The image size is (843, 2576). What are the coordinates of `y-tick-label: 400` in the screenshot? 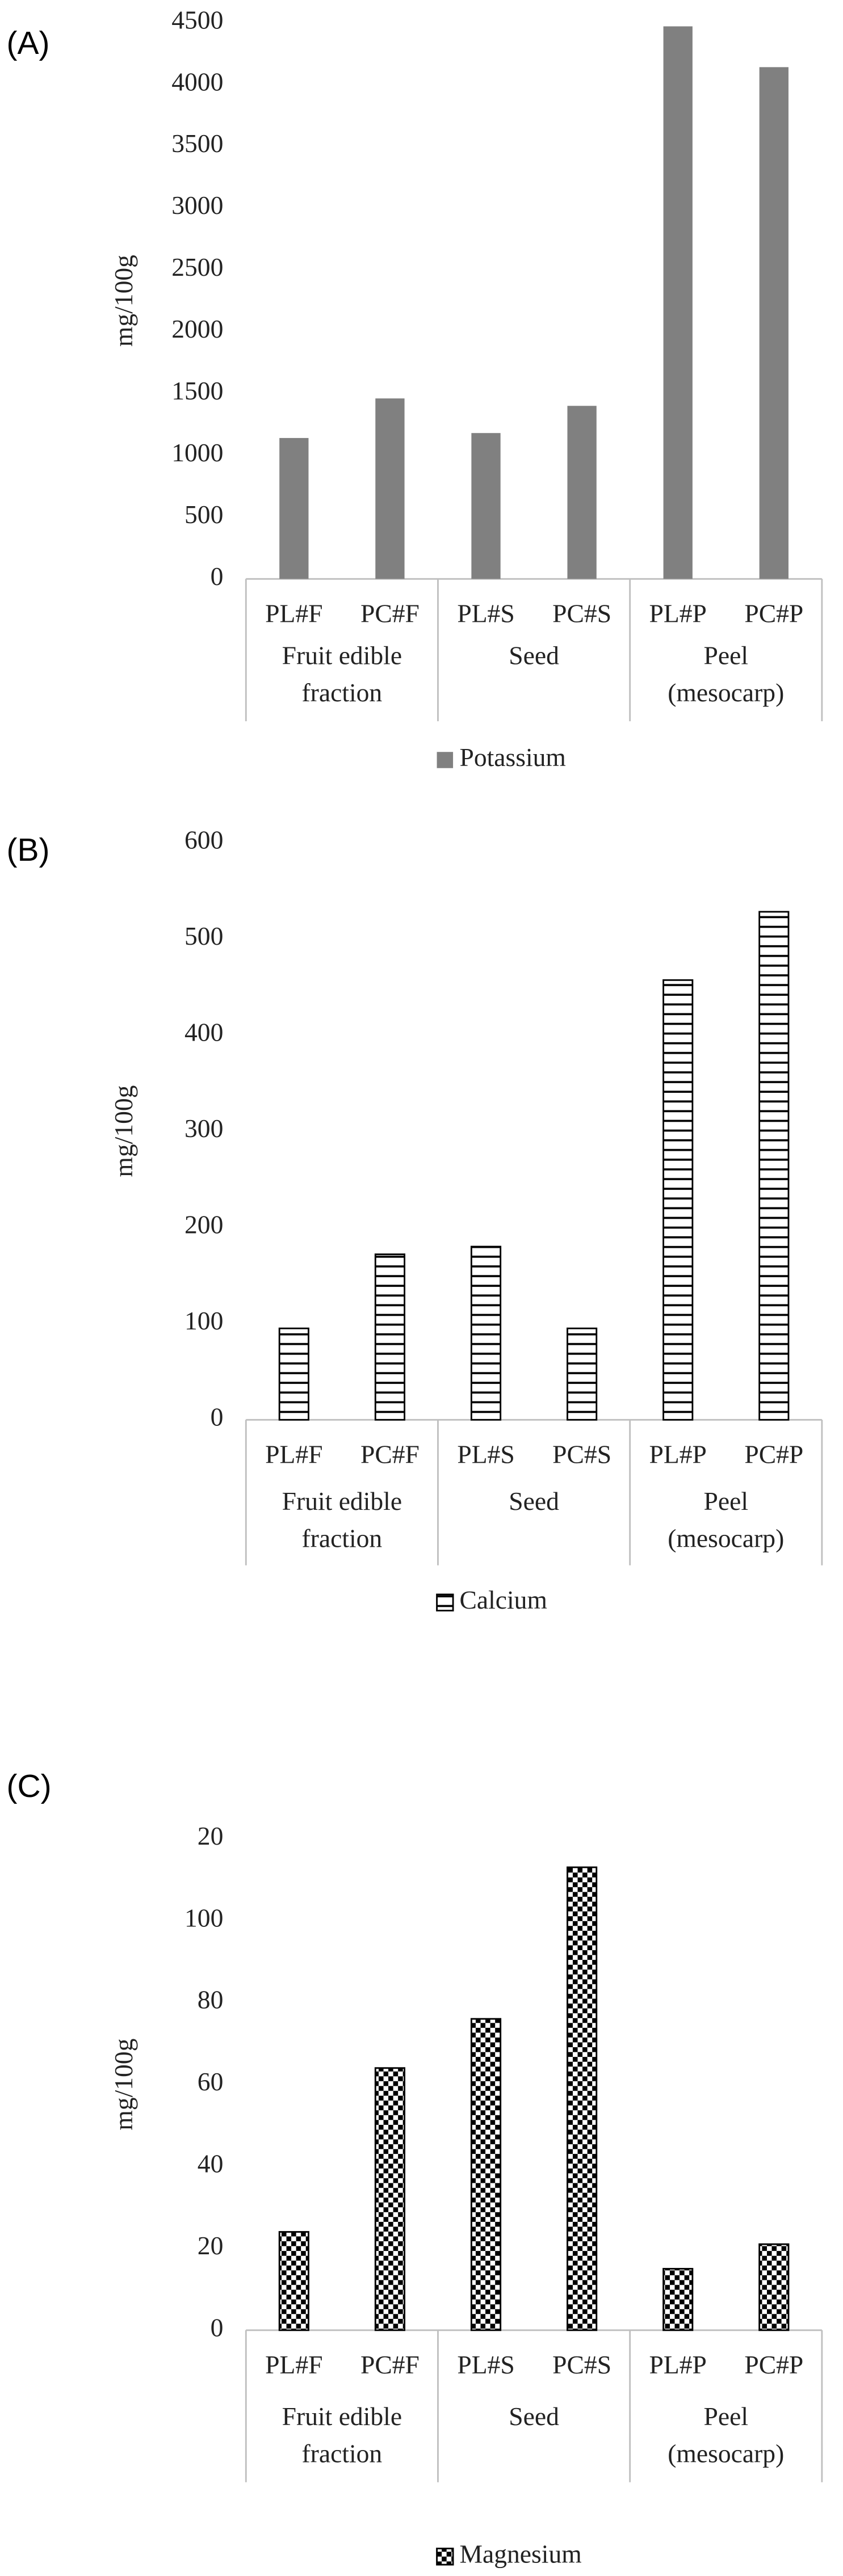 It's located at (203, 1031).